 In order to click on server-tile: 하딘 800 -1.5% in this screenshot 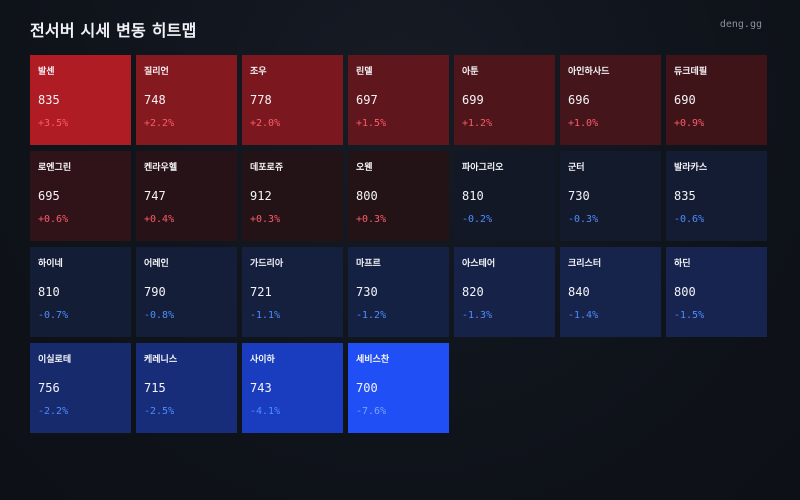, I will do `click(716, 292)`.